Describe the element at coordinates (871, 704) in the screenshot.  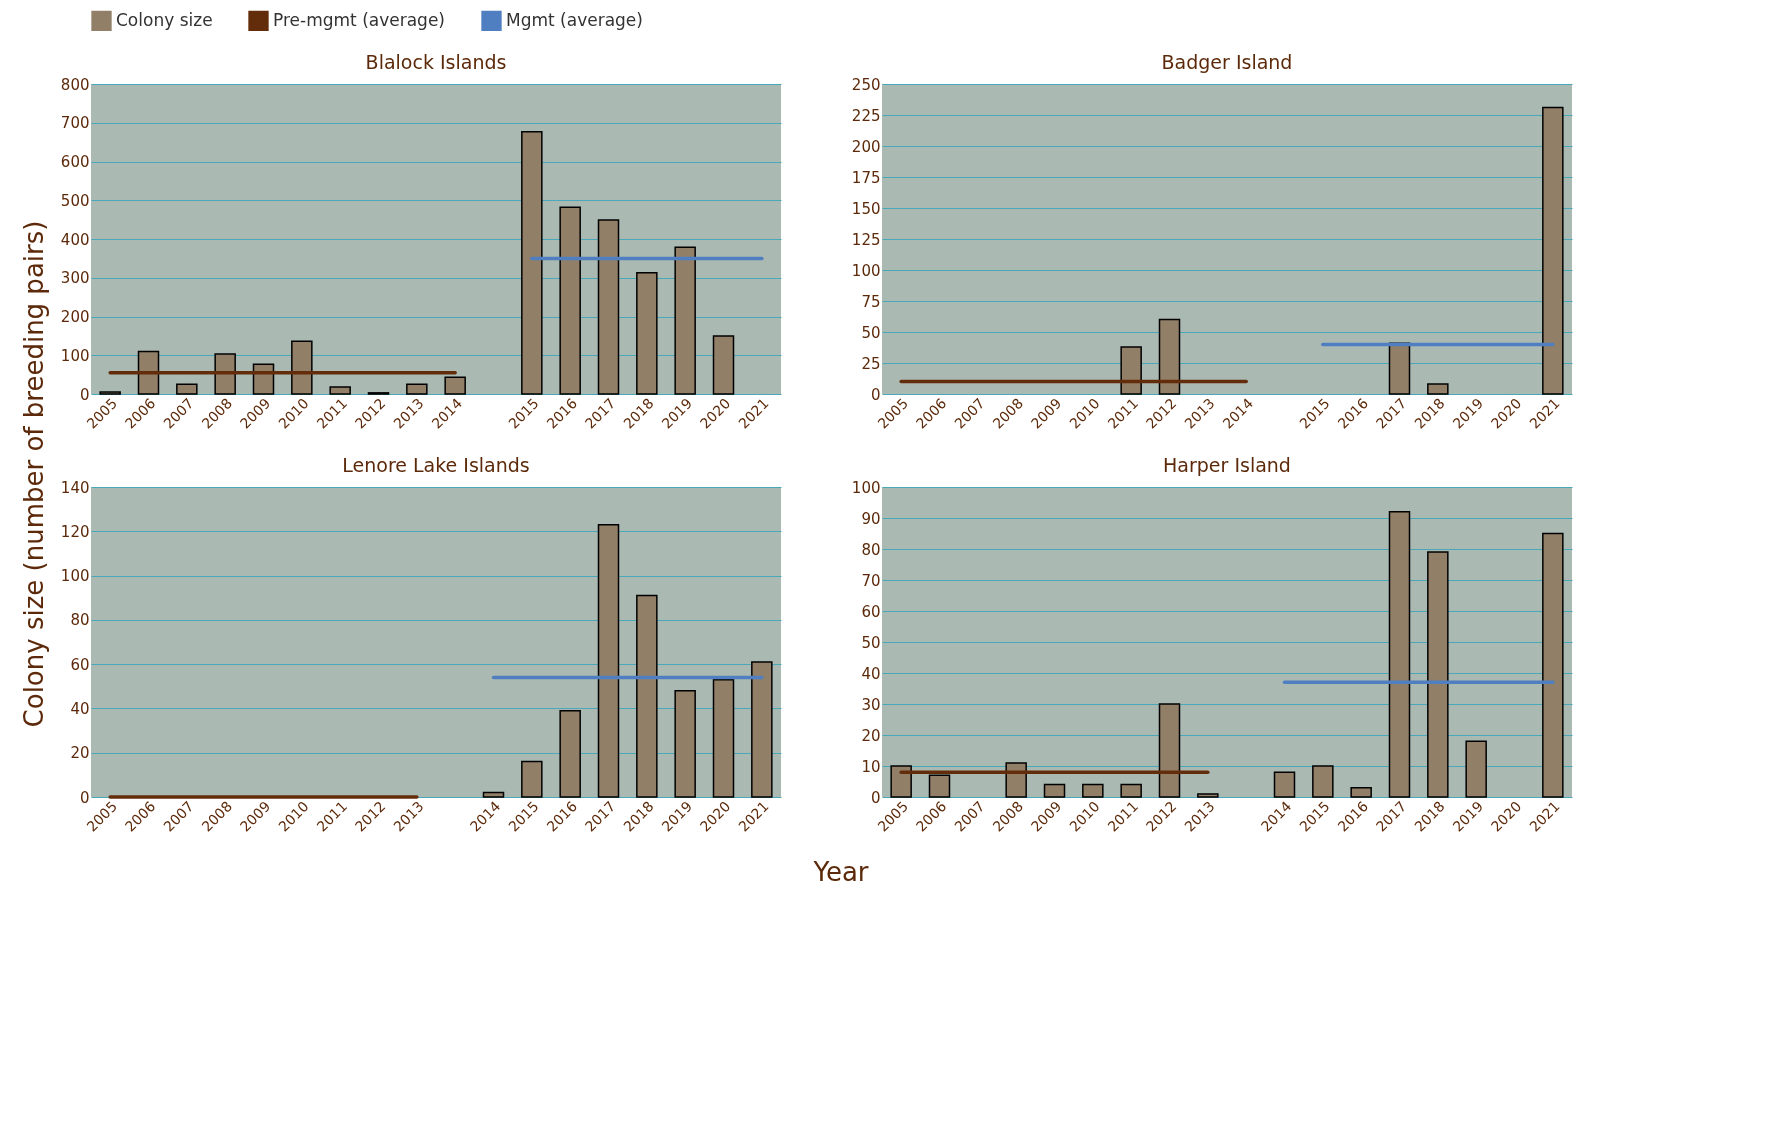
I see `y-tick-label: 30` at that location.